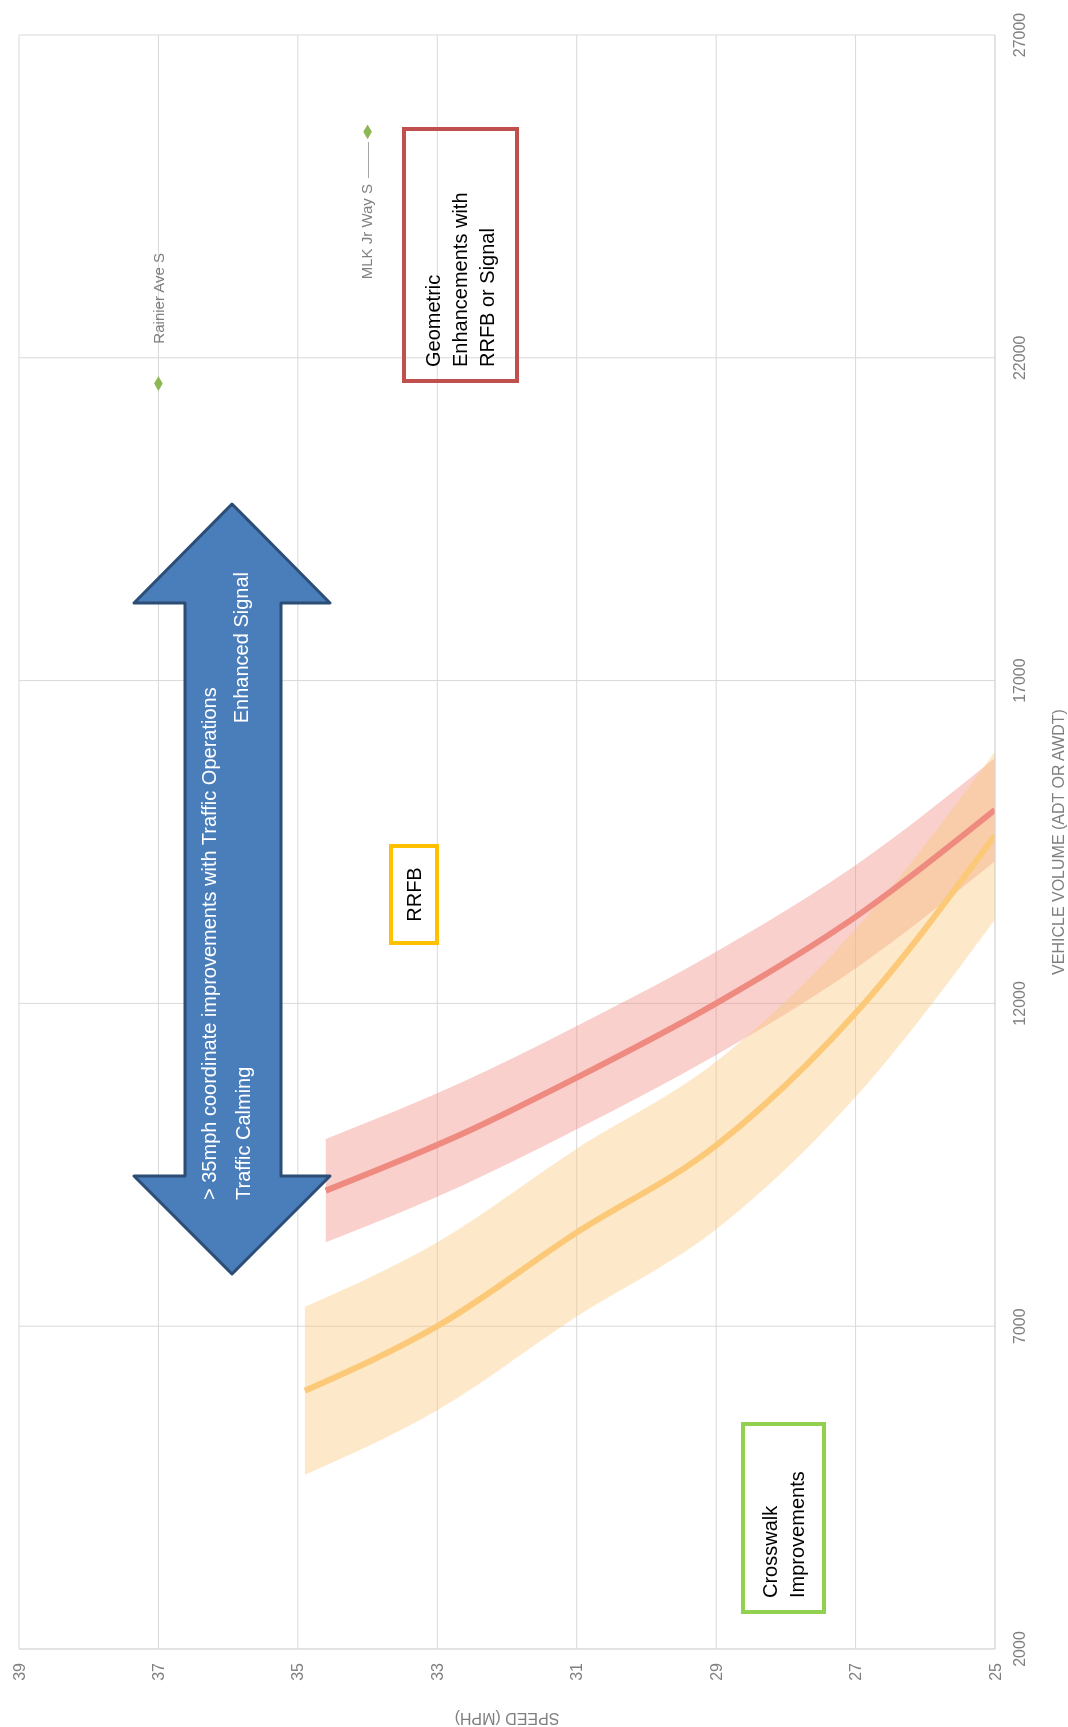  What do you see at coordinates (159, 1671) in the screenshot?
I see `x-tick-label: 37` at bounding box center [159, 1671].